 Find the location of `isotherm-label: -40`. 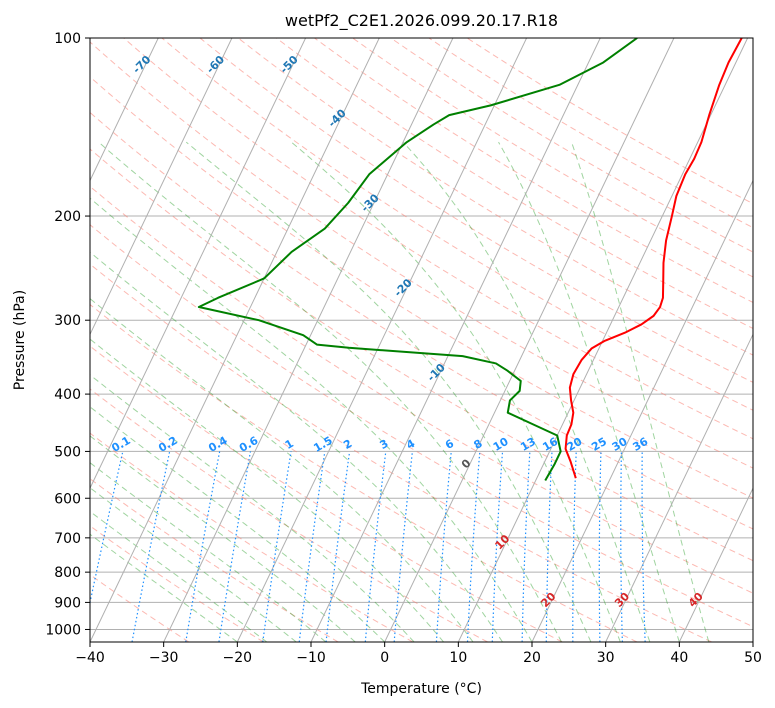

isotherm-label: -40 is located at coordinates (337, 117).